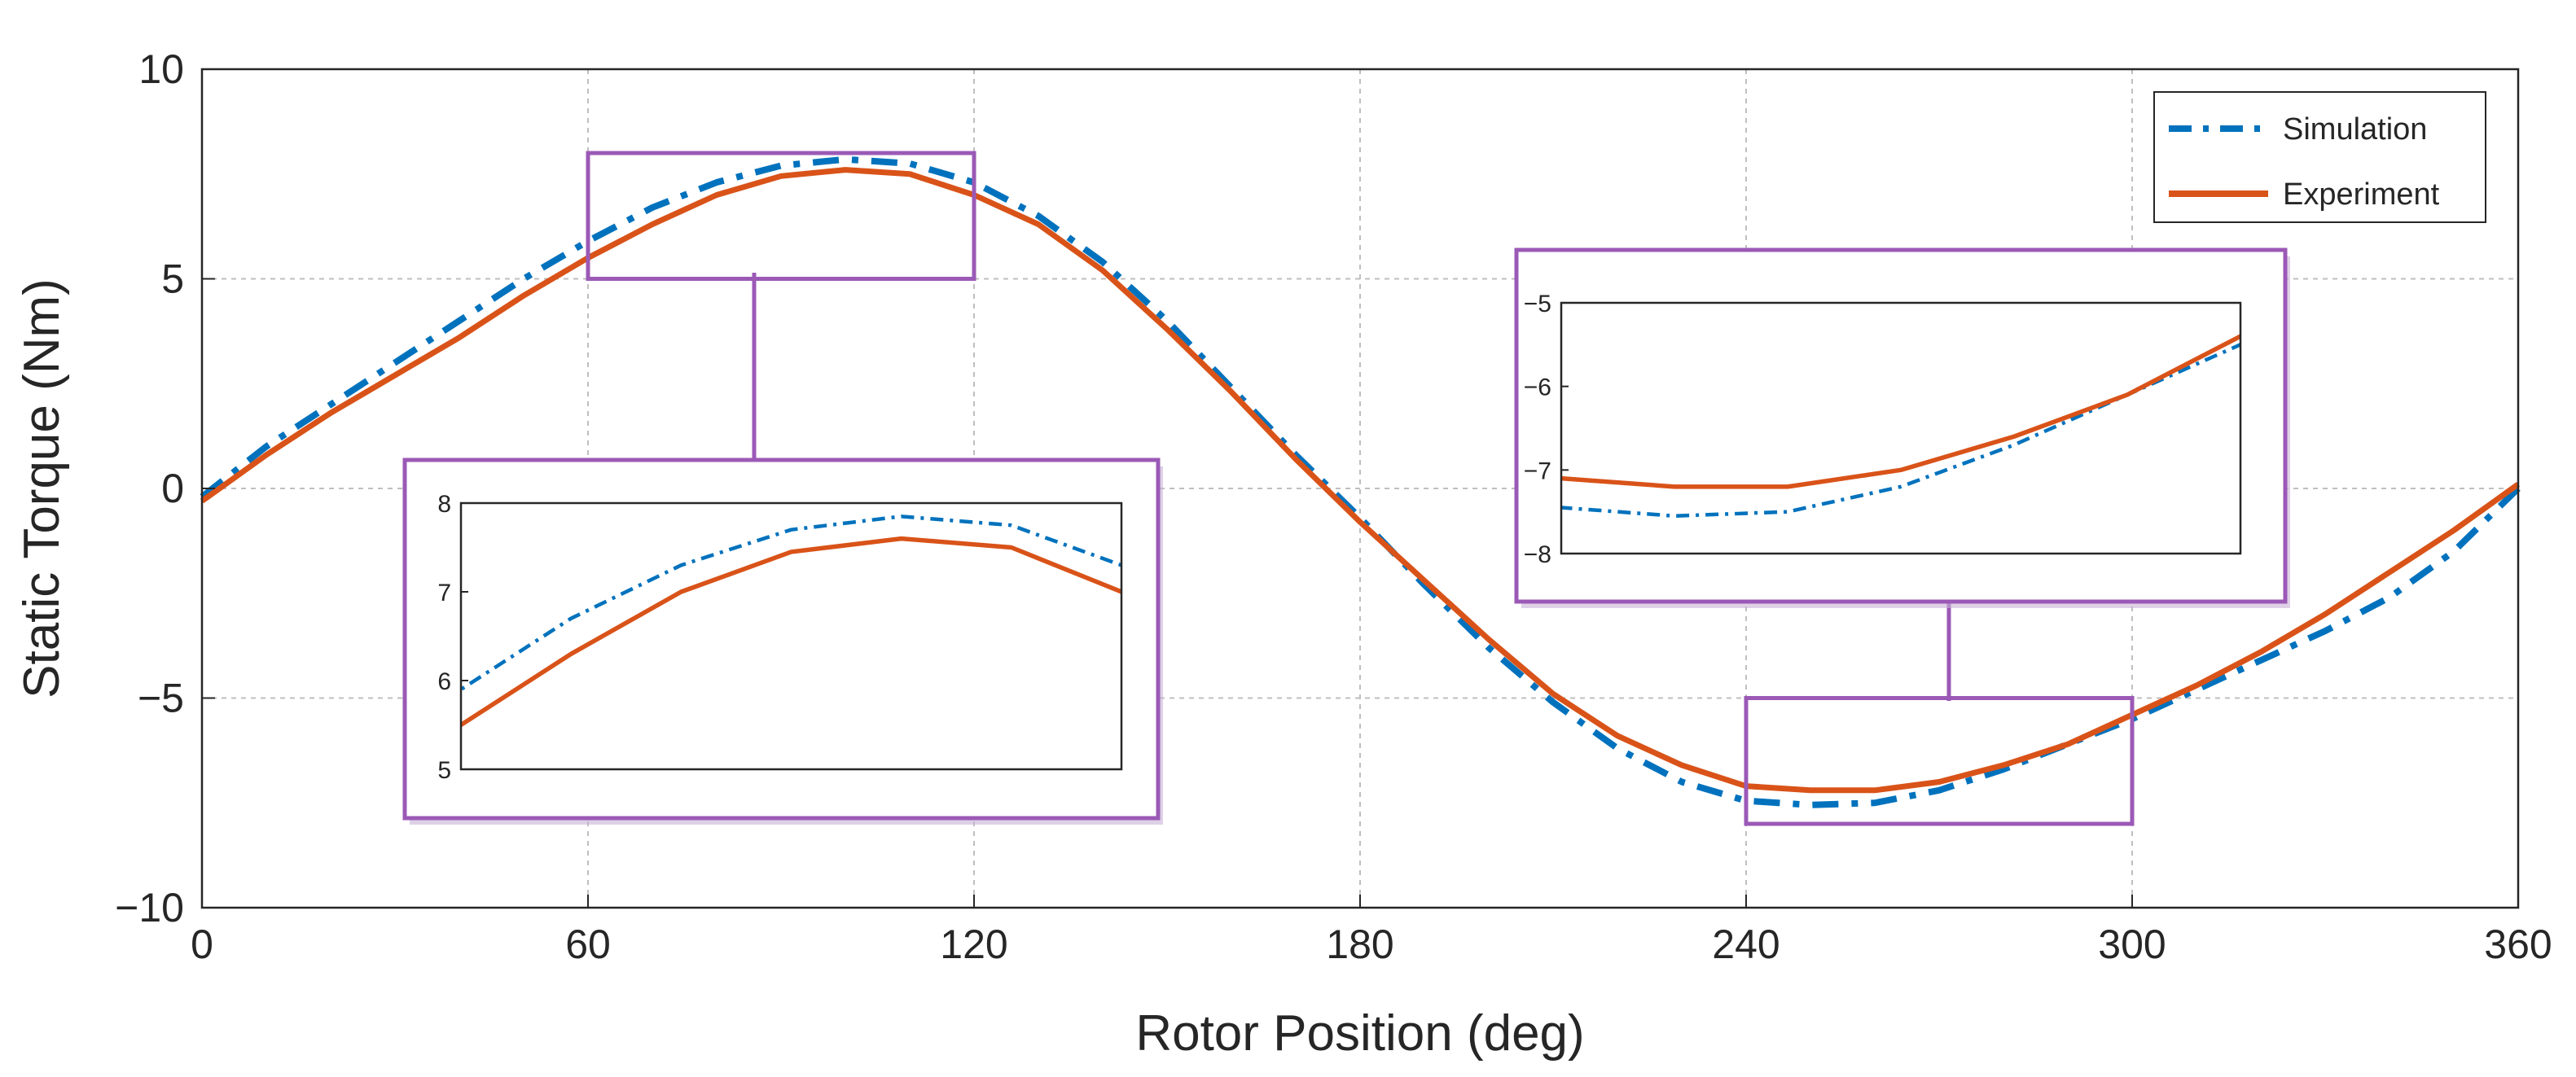  I want to click on inset-peak-line-experiment, so click(791, 632).